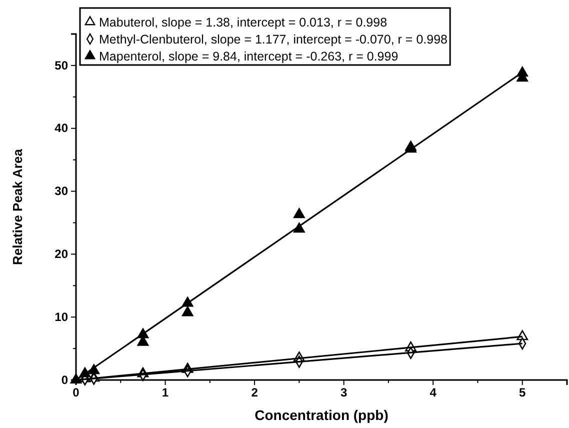 The image size is (569, 428). Describe the element at coordinates (243, 23) in the screenshot. I see `legend-label: Mabuterol, slope = 1.38, intercept = 0.013, r = 0.998` at that location.